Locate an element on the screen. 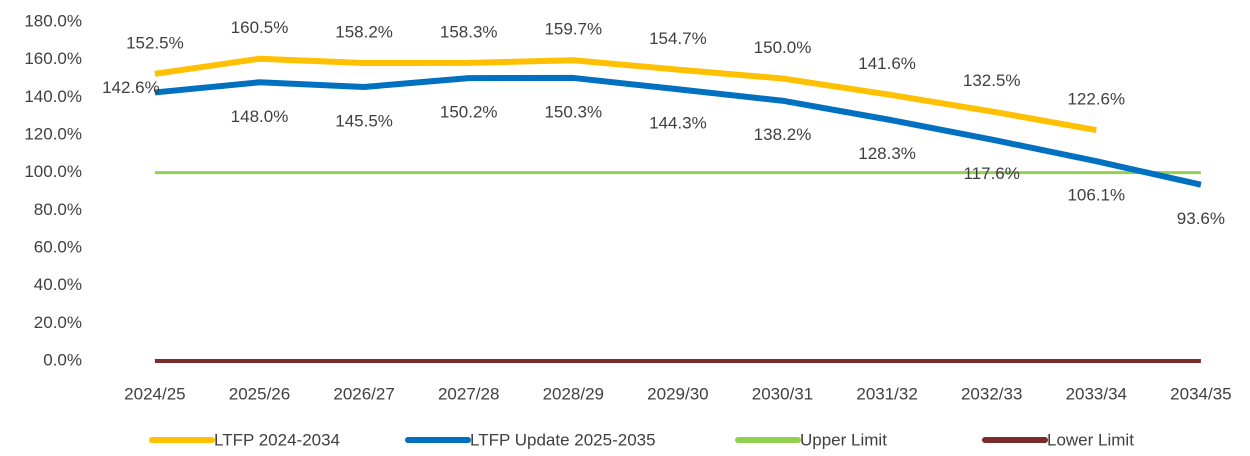 This screenshot has height=456, width=1250. y-tick-label: 60.0% is located at coordinates (58, 246).